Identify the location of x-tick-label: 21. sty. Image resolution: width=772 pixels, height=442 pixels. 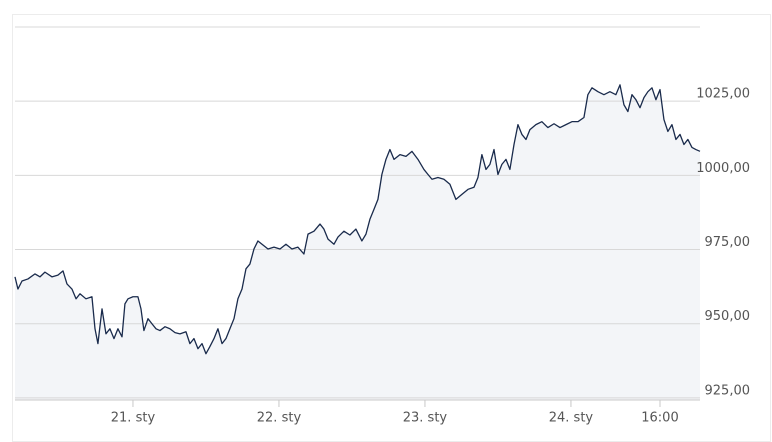
(133, 418).